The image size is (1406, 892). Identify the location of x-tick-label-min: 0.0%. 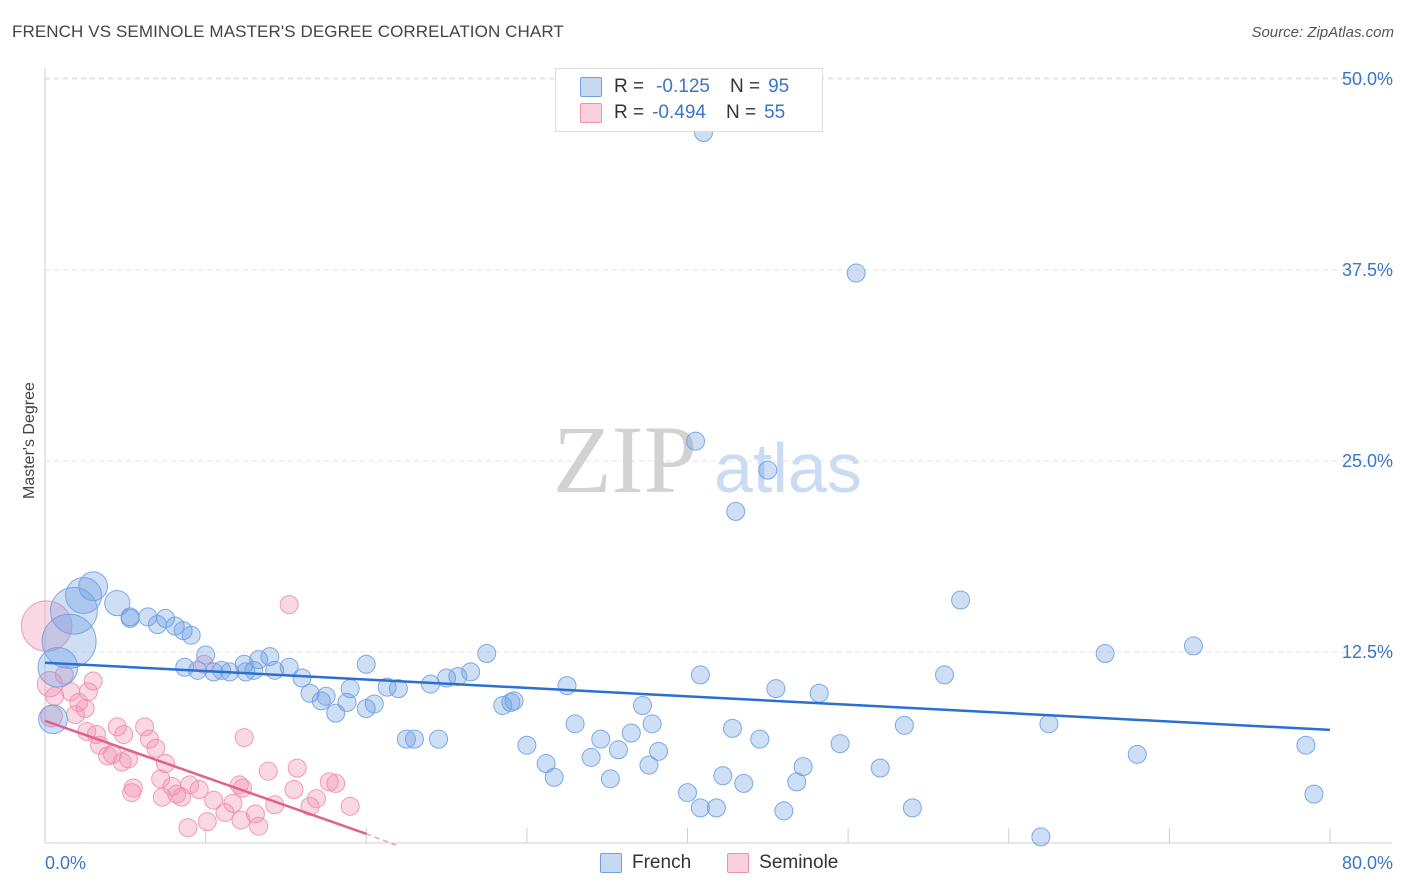
(65, 863).